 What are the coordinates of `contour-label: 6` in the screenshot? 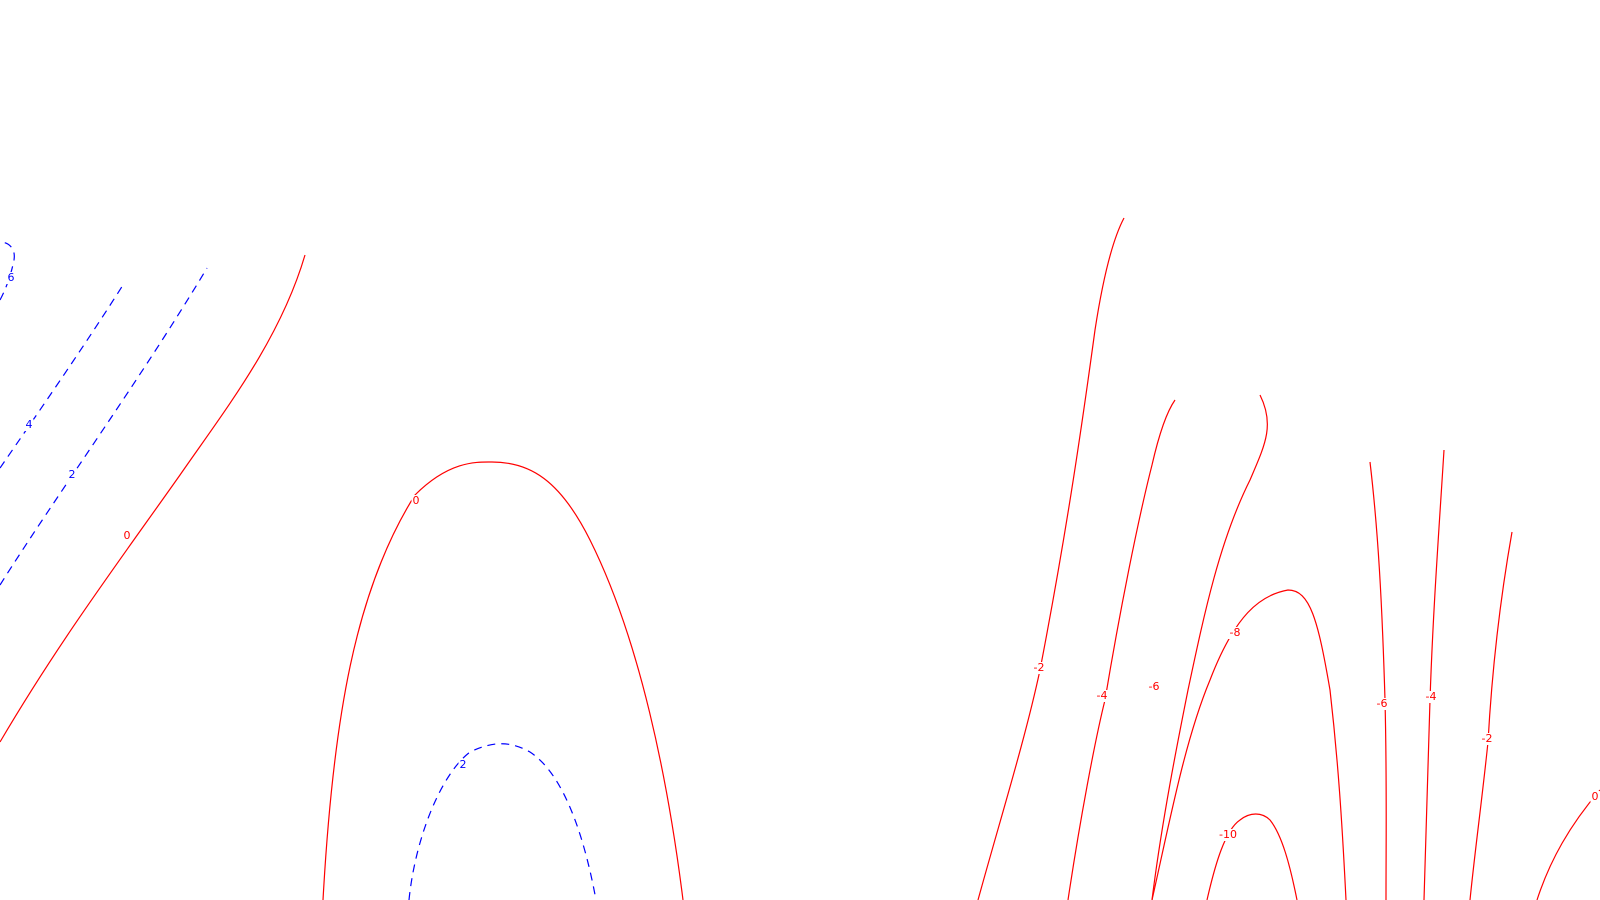 It's located at (11, 277).